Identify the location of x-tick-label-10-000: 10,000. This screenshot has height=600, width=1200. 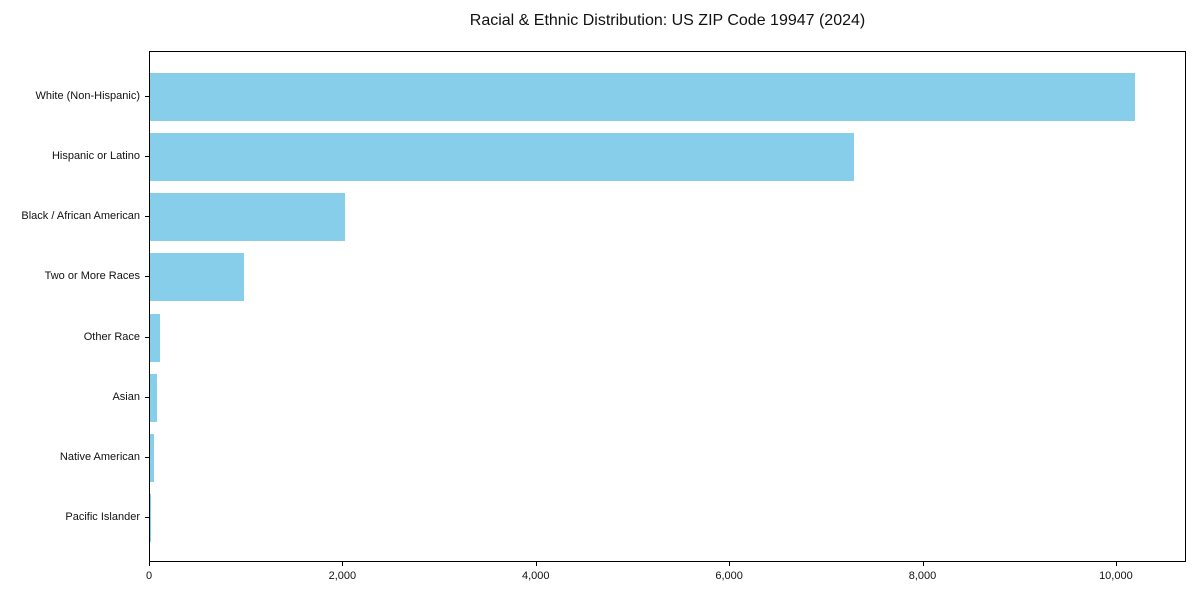
(1116, 576).